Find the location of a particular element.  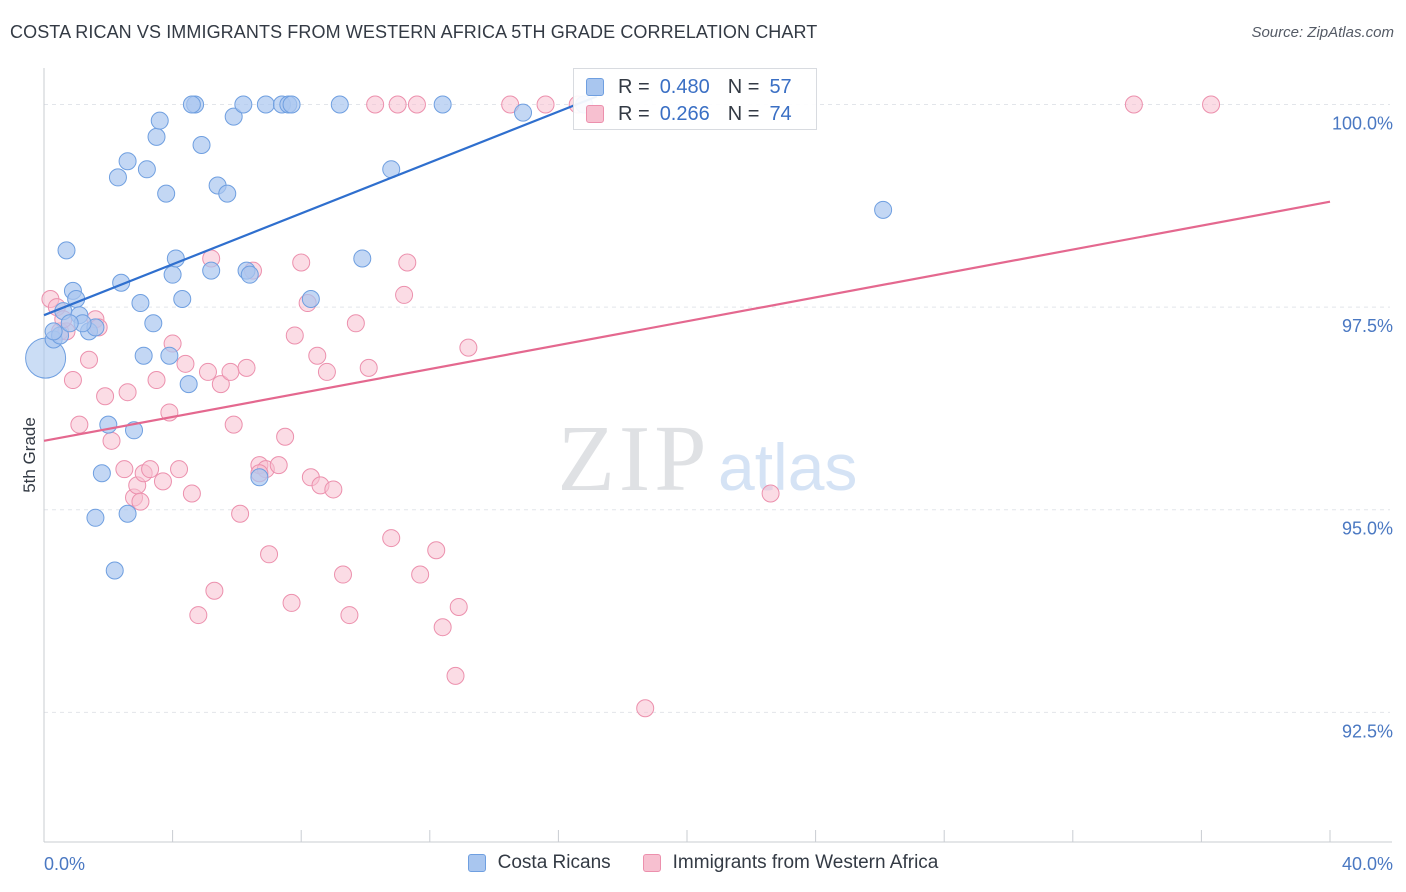

watermark-zip: ZIP is located at coordinates (634, 459).